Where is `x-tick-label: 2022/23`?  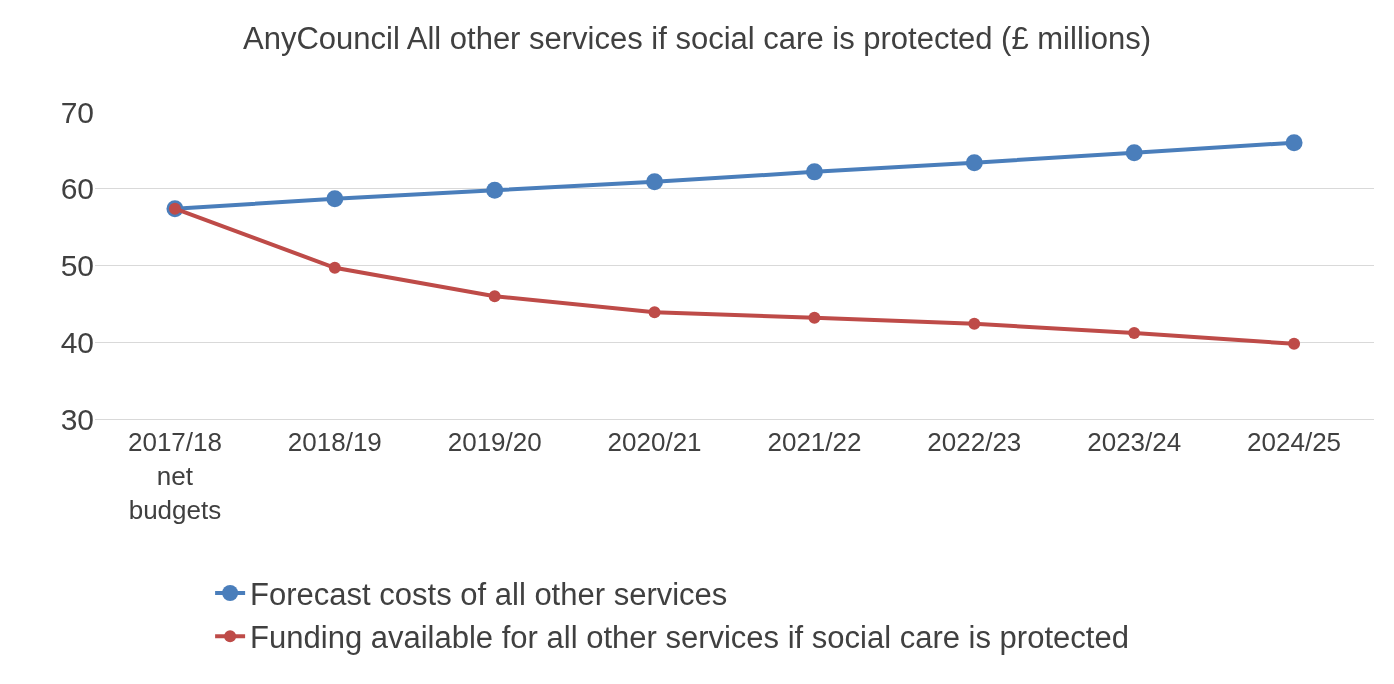
x-tick-label: 2022/23 is located at coordinates (974, 442).